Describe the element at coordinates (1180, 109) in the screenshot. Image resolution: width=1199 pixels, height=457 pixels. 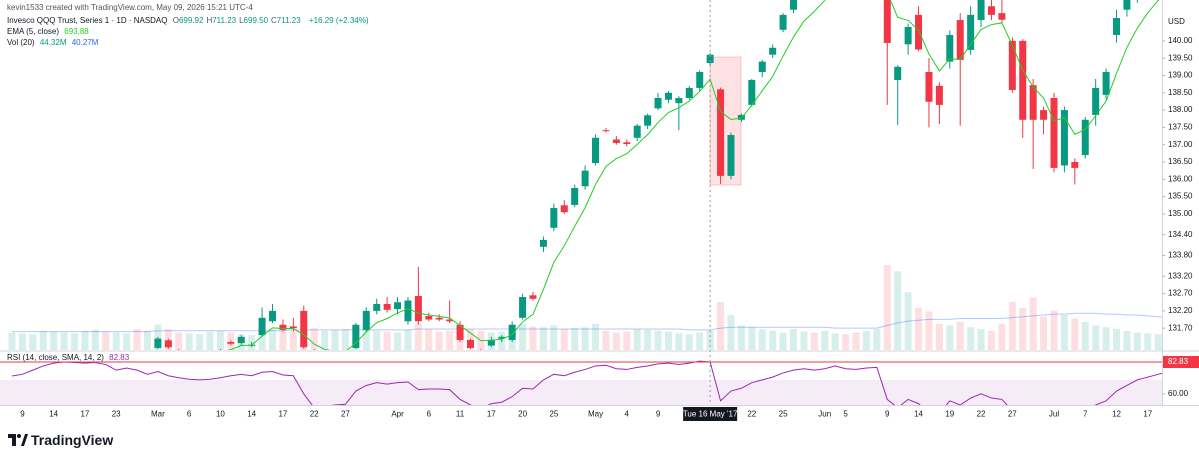
I see `y-tick-label: 138.00` at that location.